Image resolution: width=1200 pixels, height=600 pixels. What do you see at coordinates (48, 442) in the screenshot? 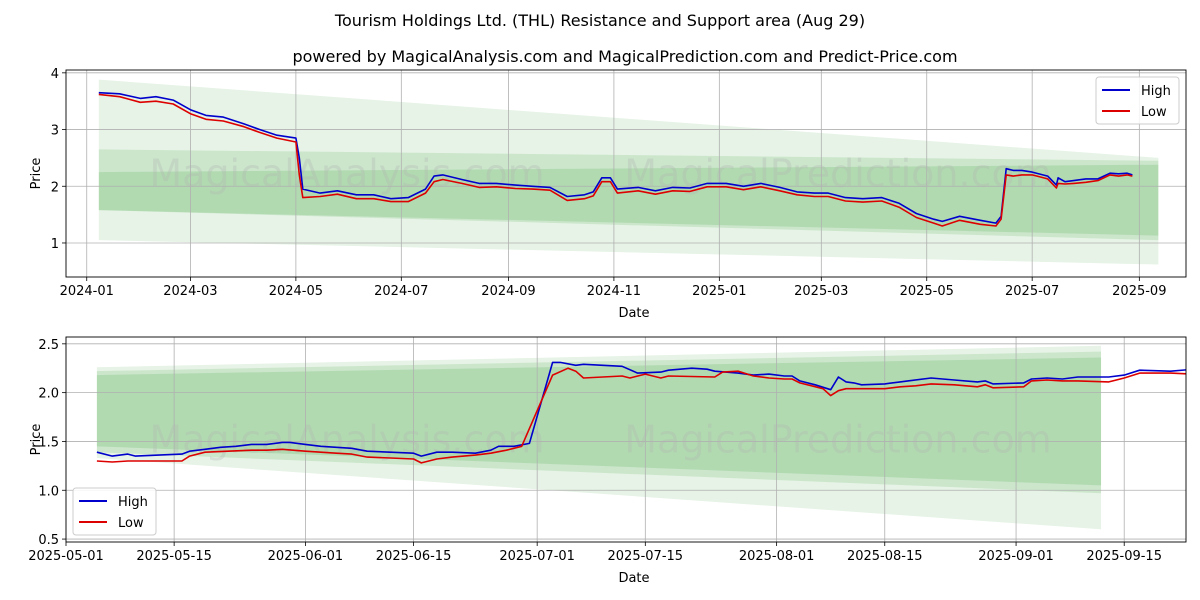
I see `y-tick-label: 1.5` at bounding box center [48, 442].